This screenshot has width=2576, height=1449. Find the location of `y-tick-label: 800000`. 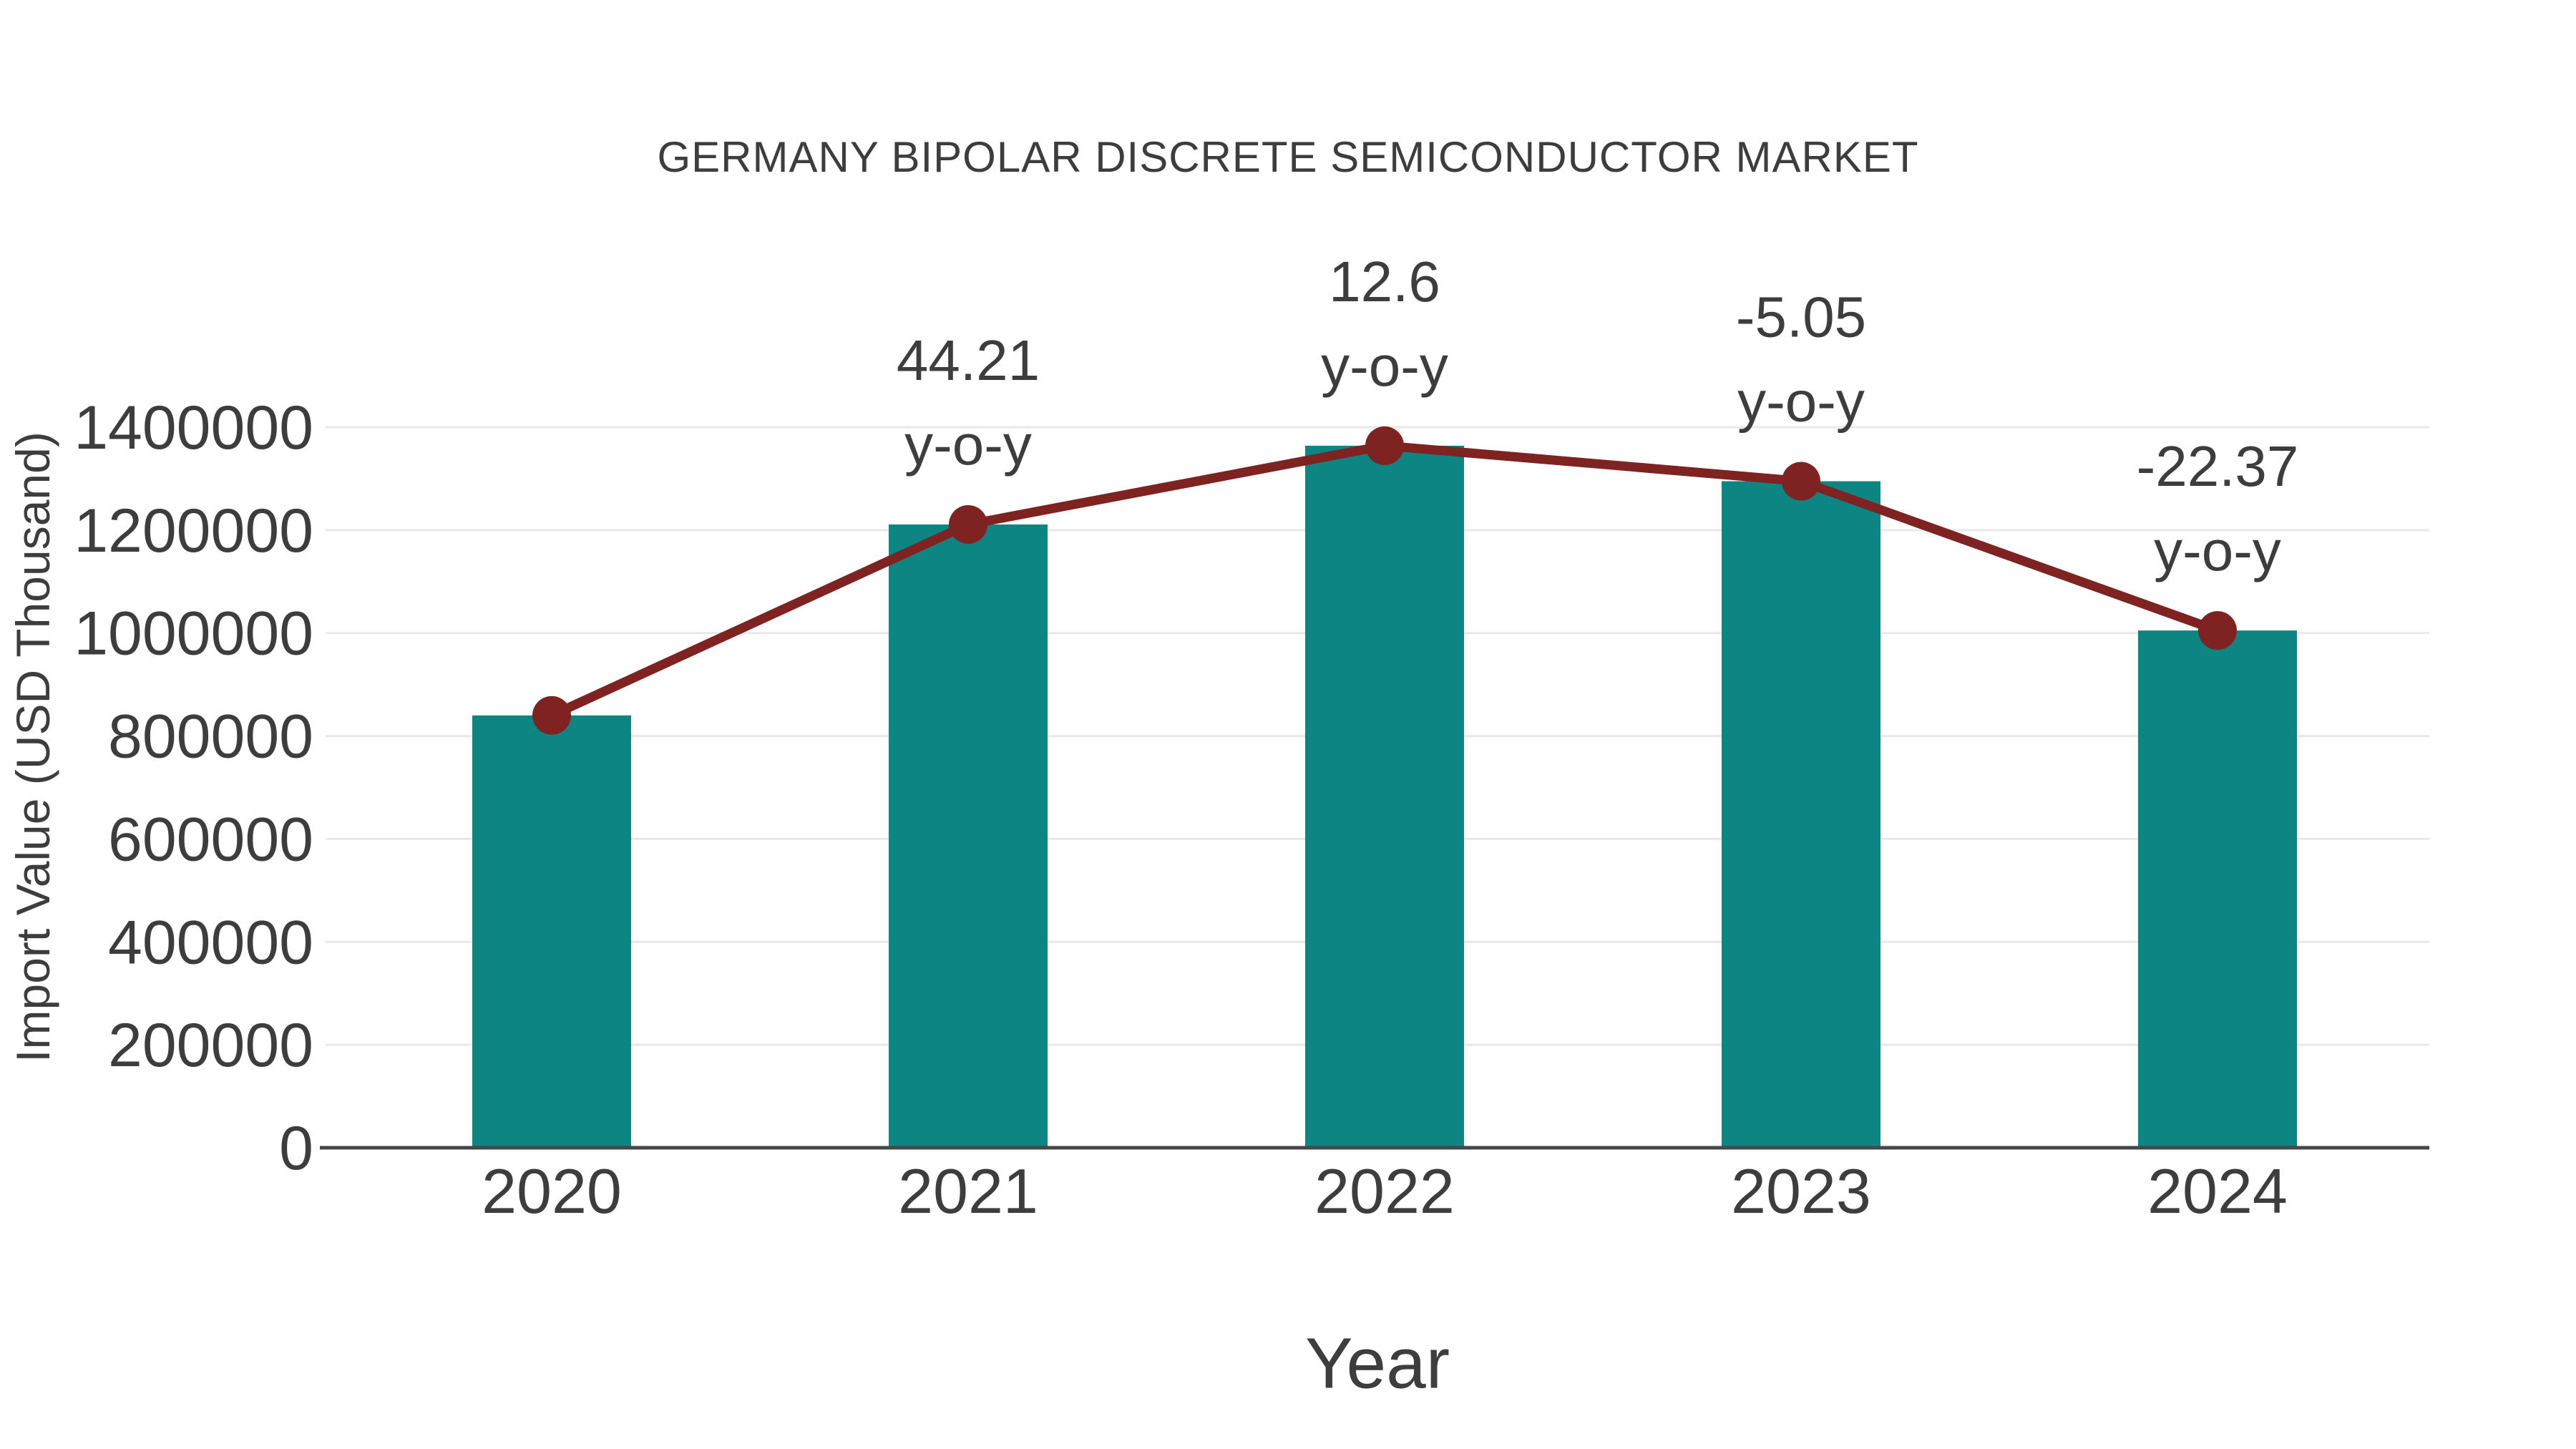

y-tick-label: 800000 is located at coordinates (210, 737).